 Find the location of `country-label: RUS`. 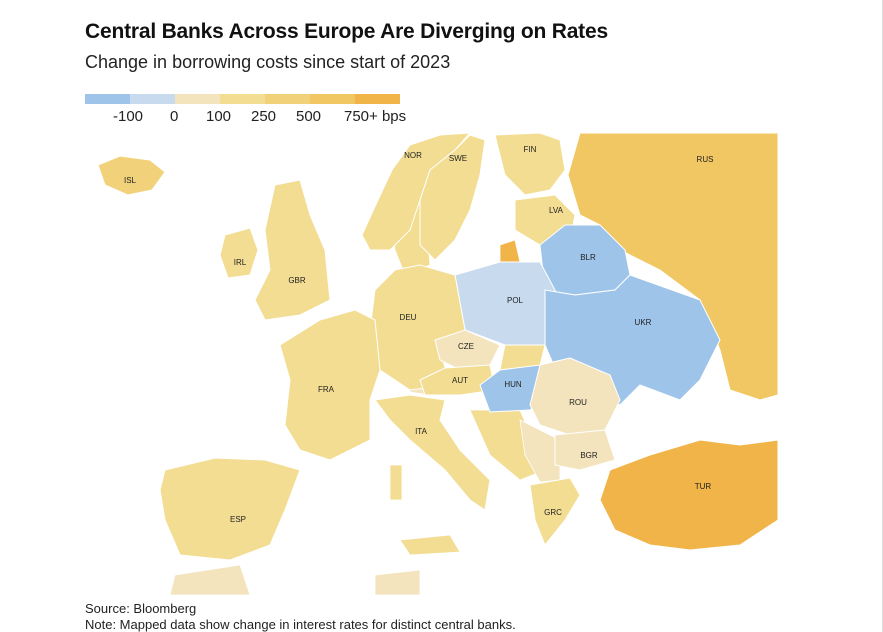

country-label: RUS is located at coordinates (705, 159).